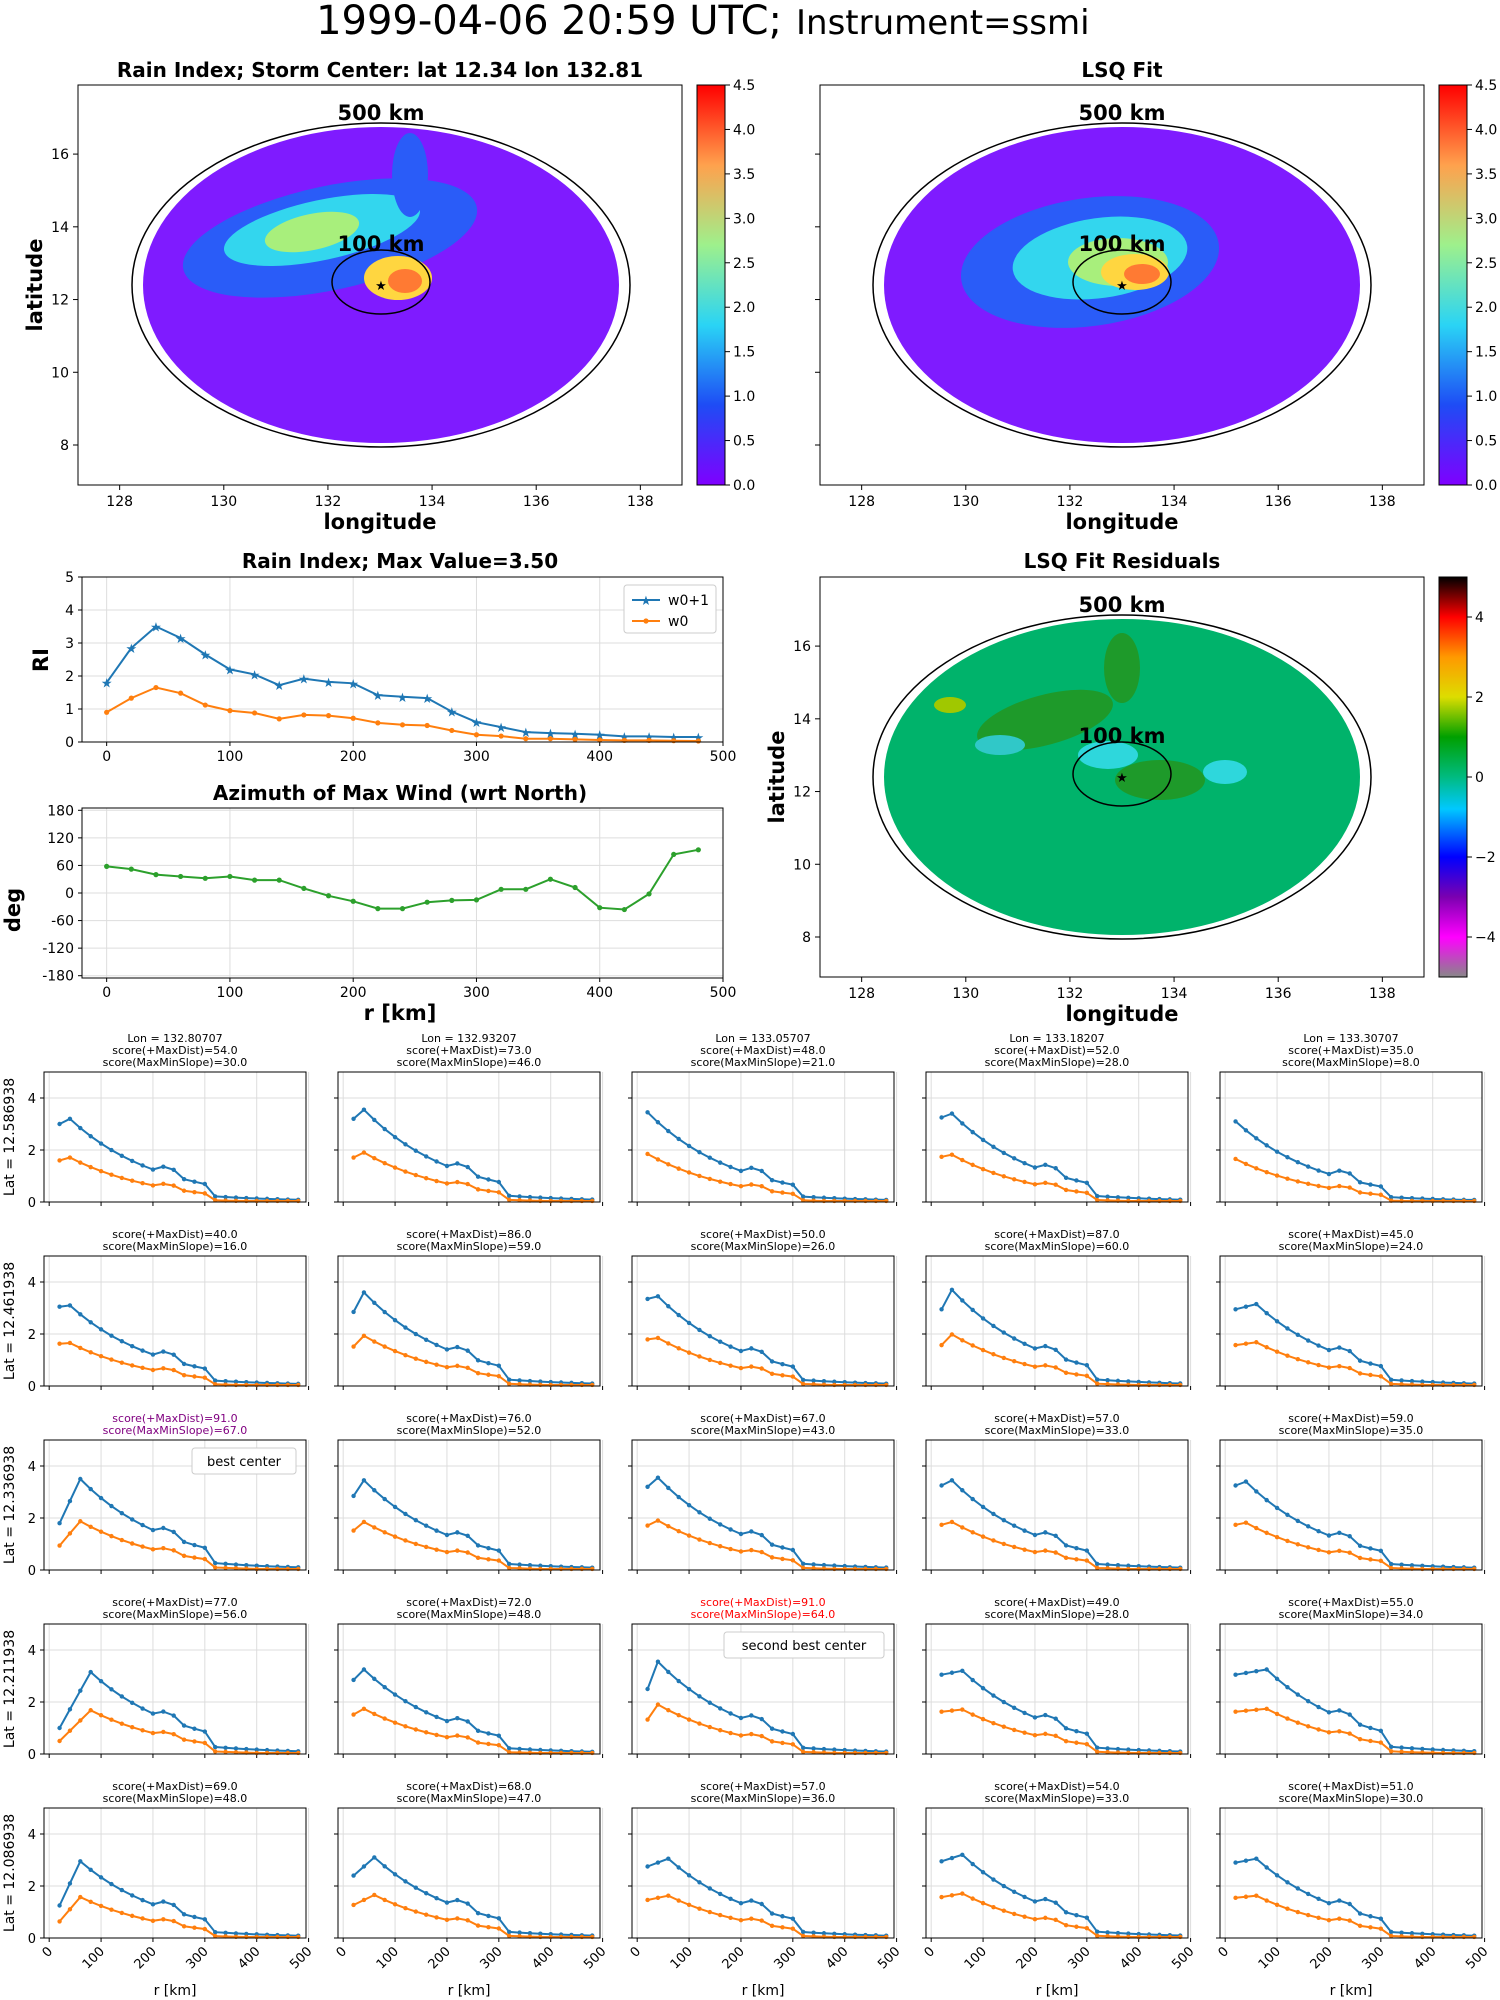 This screenshot has height=2000, width=1500. What do you see at coordinates (1122, 244) in the screenshot?
I see `lsq-fit-map-ring-100-label: 100 km` at bounding box center [1122, 244].